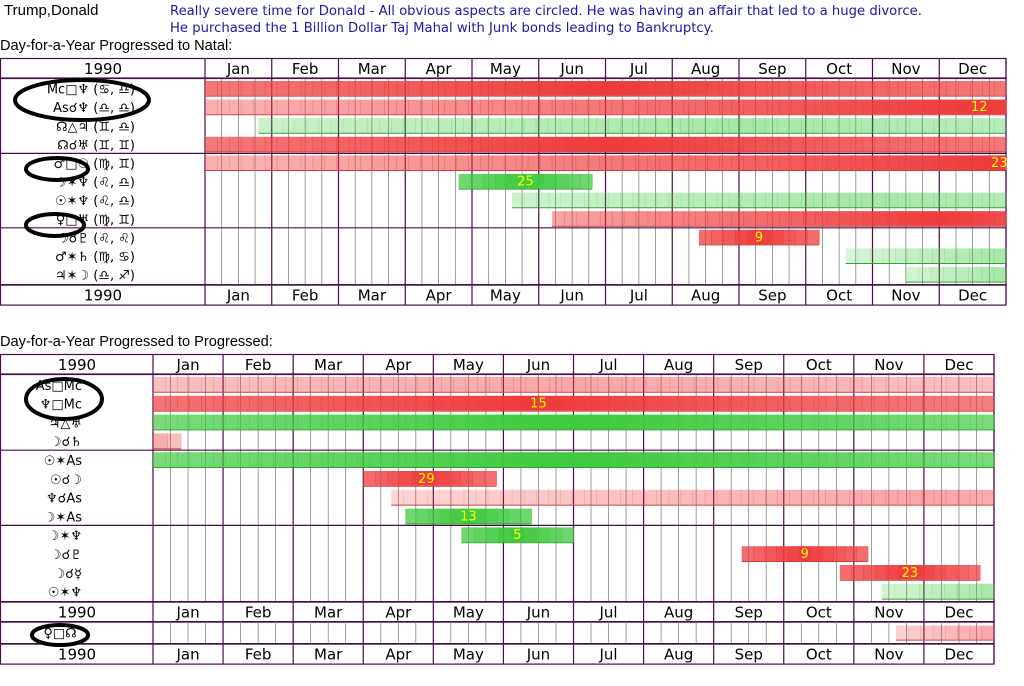  I want to click on prog-extra-row-label: ♀□☊, so click(59, 634).